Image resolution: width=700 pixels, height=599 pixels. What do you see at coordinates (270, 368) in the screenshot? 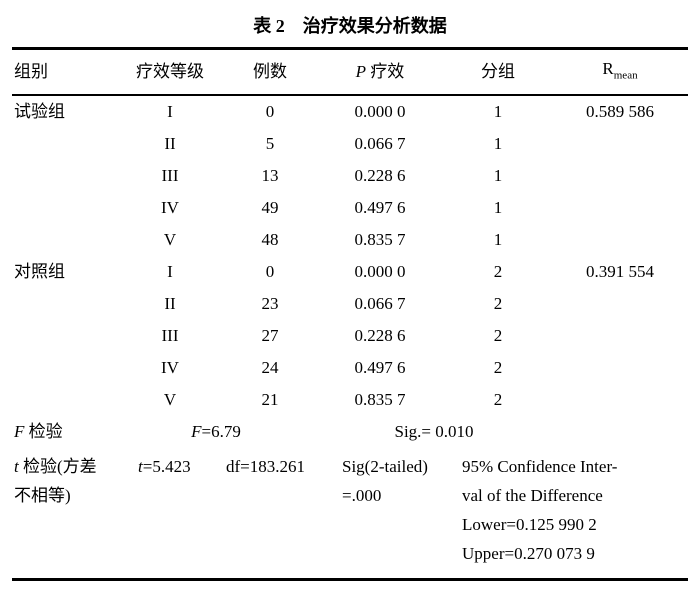
I see `cell-cases: 24` at bounding box center [270, 368].